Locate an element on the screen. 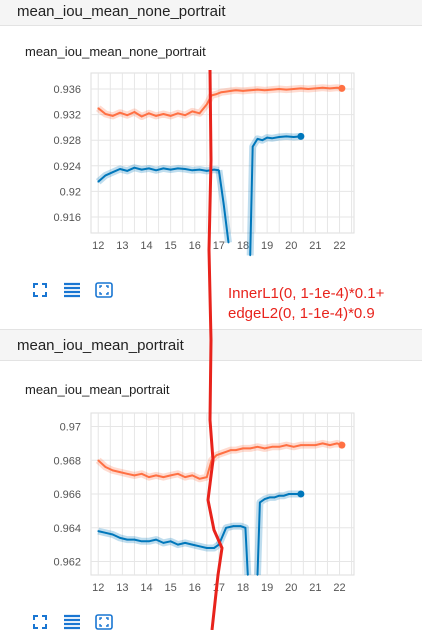 The height and width of the screenshot is (632, 422). x-tick-label: 20 is located at coordinates (291, 246).